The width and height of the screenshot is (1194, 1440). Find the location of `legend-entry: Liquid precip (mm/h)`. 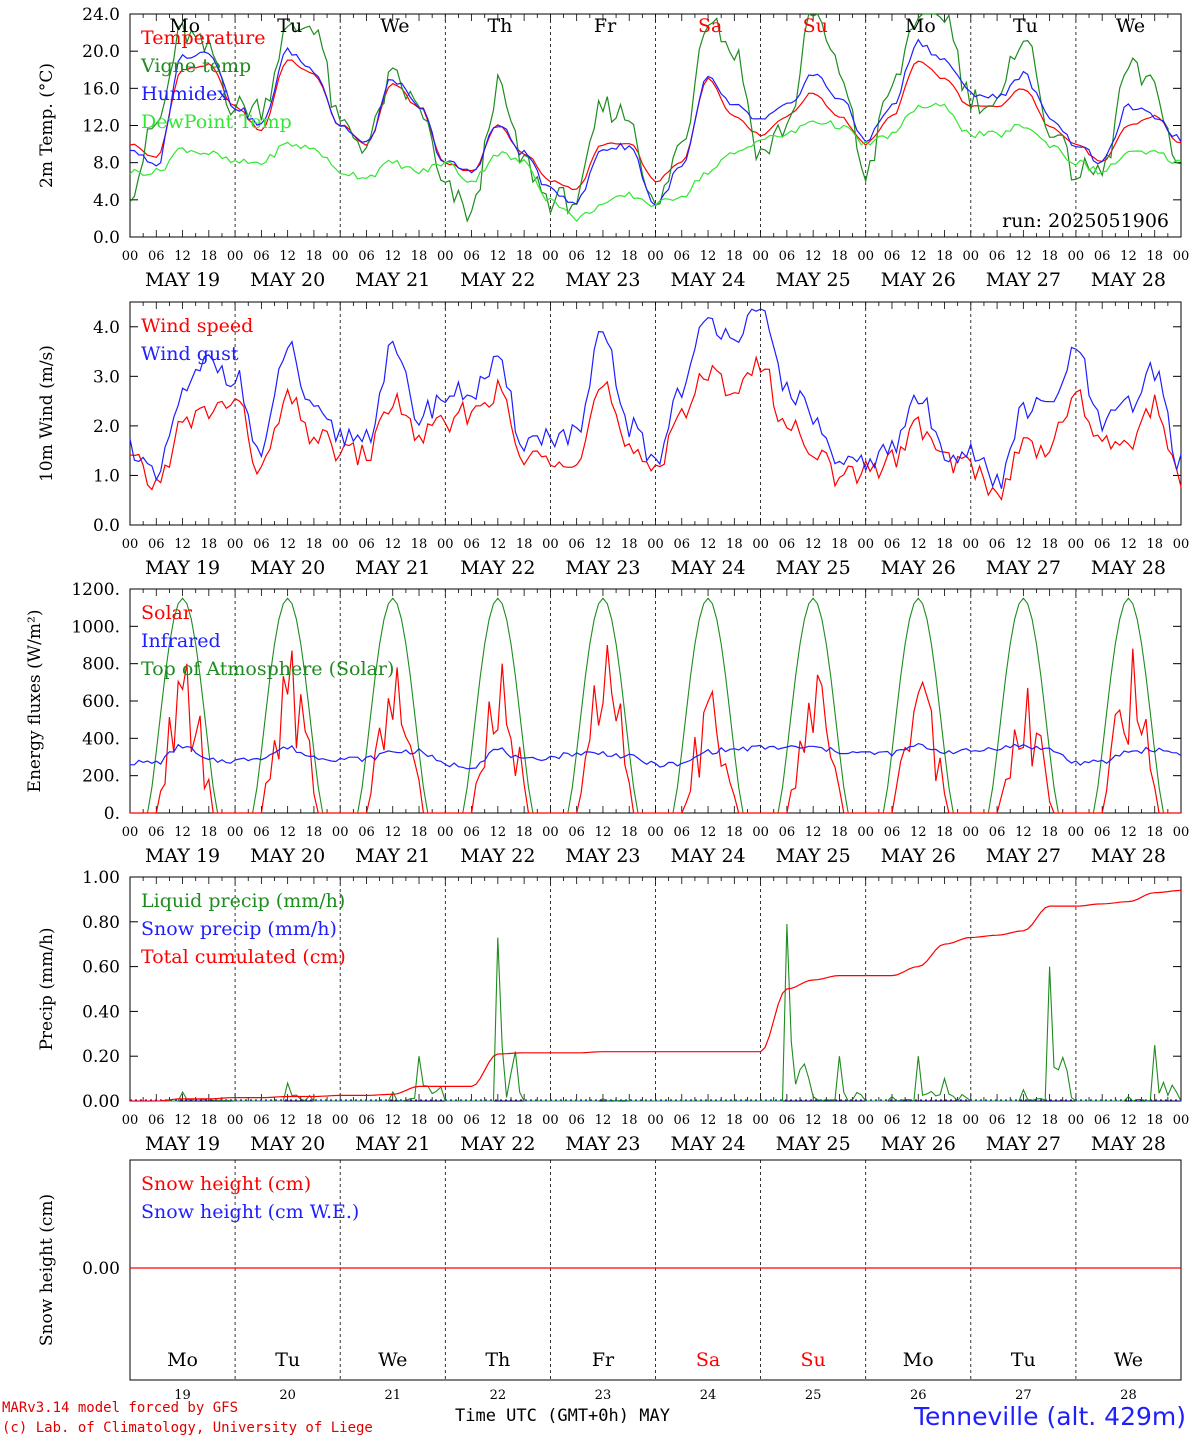

legend-entry: Liquid precip (mm/h) is located at coordinates (243, 901).